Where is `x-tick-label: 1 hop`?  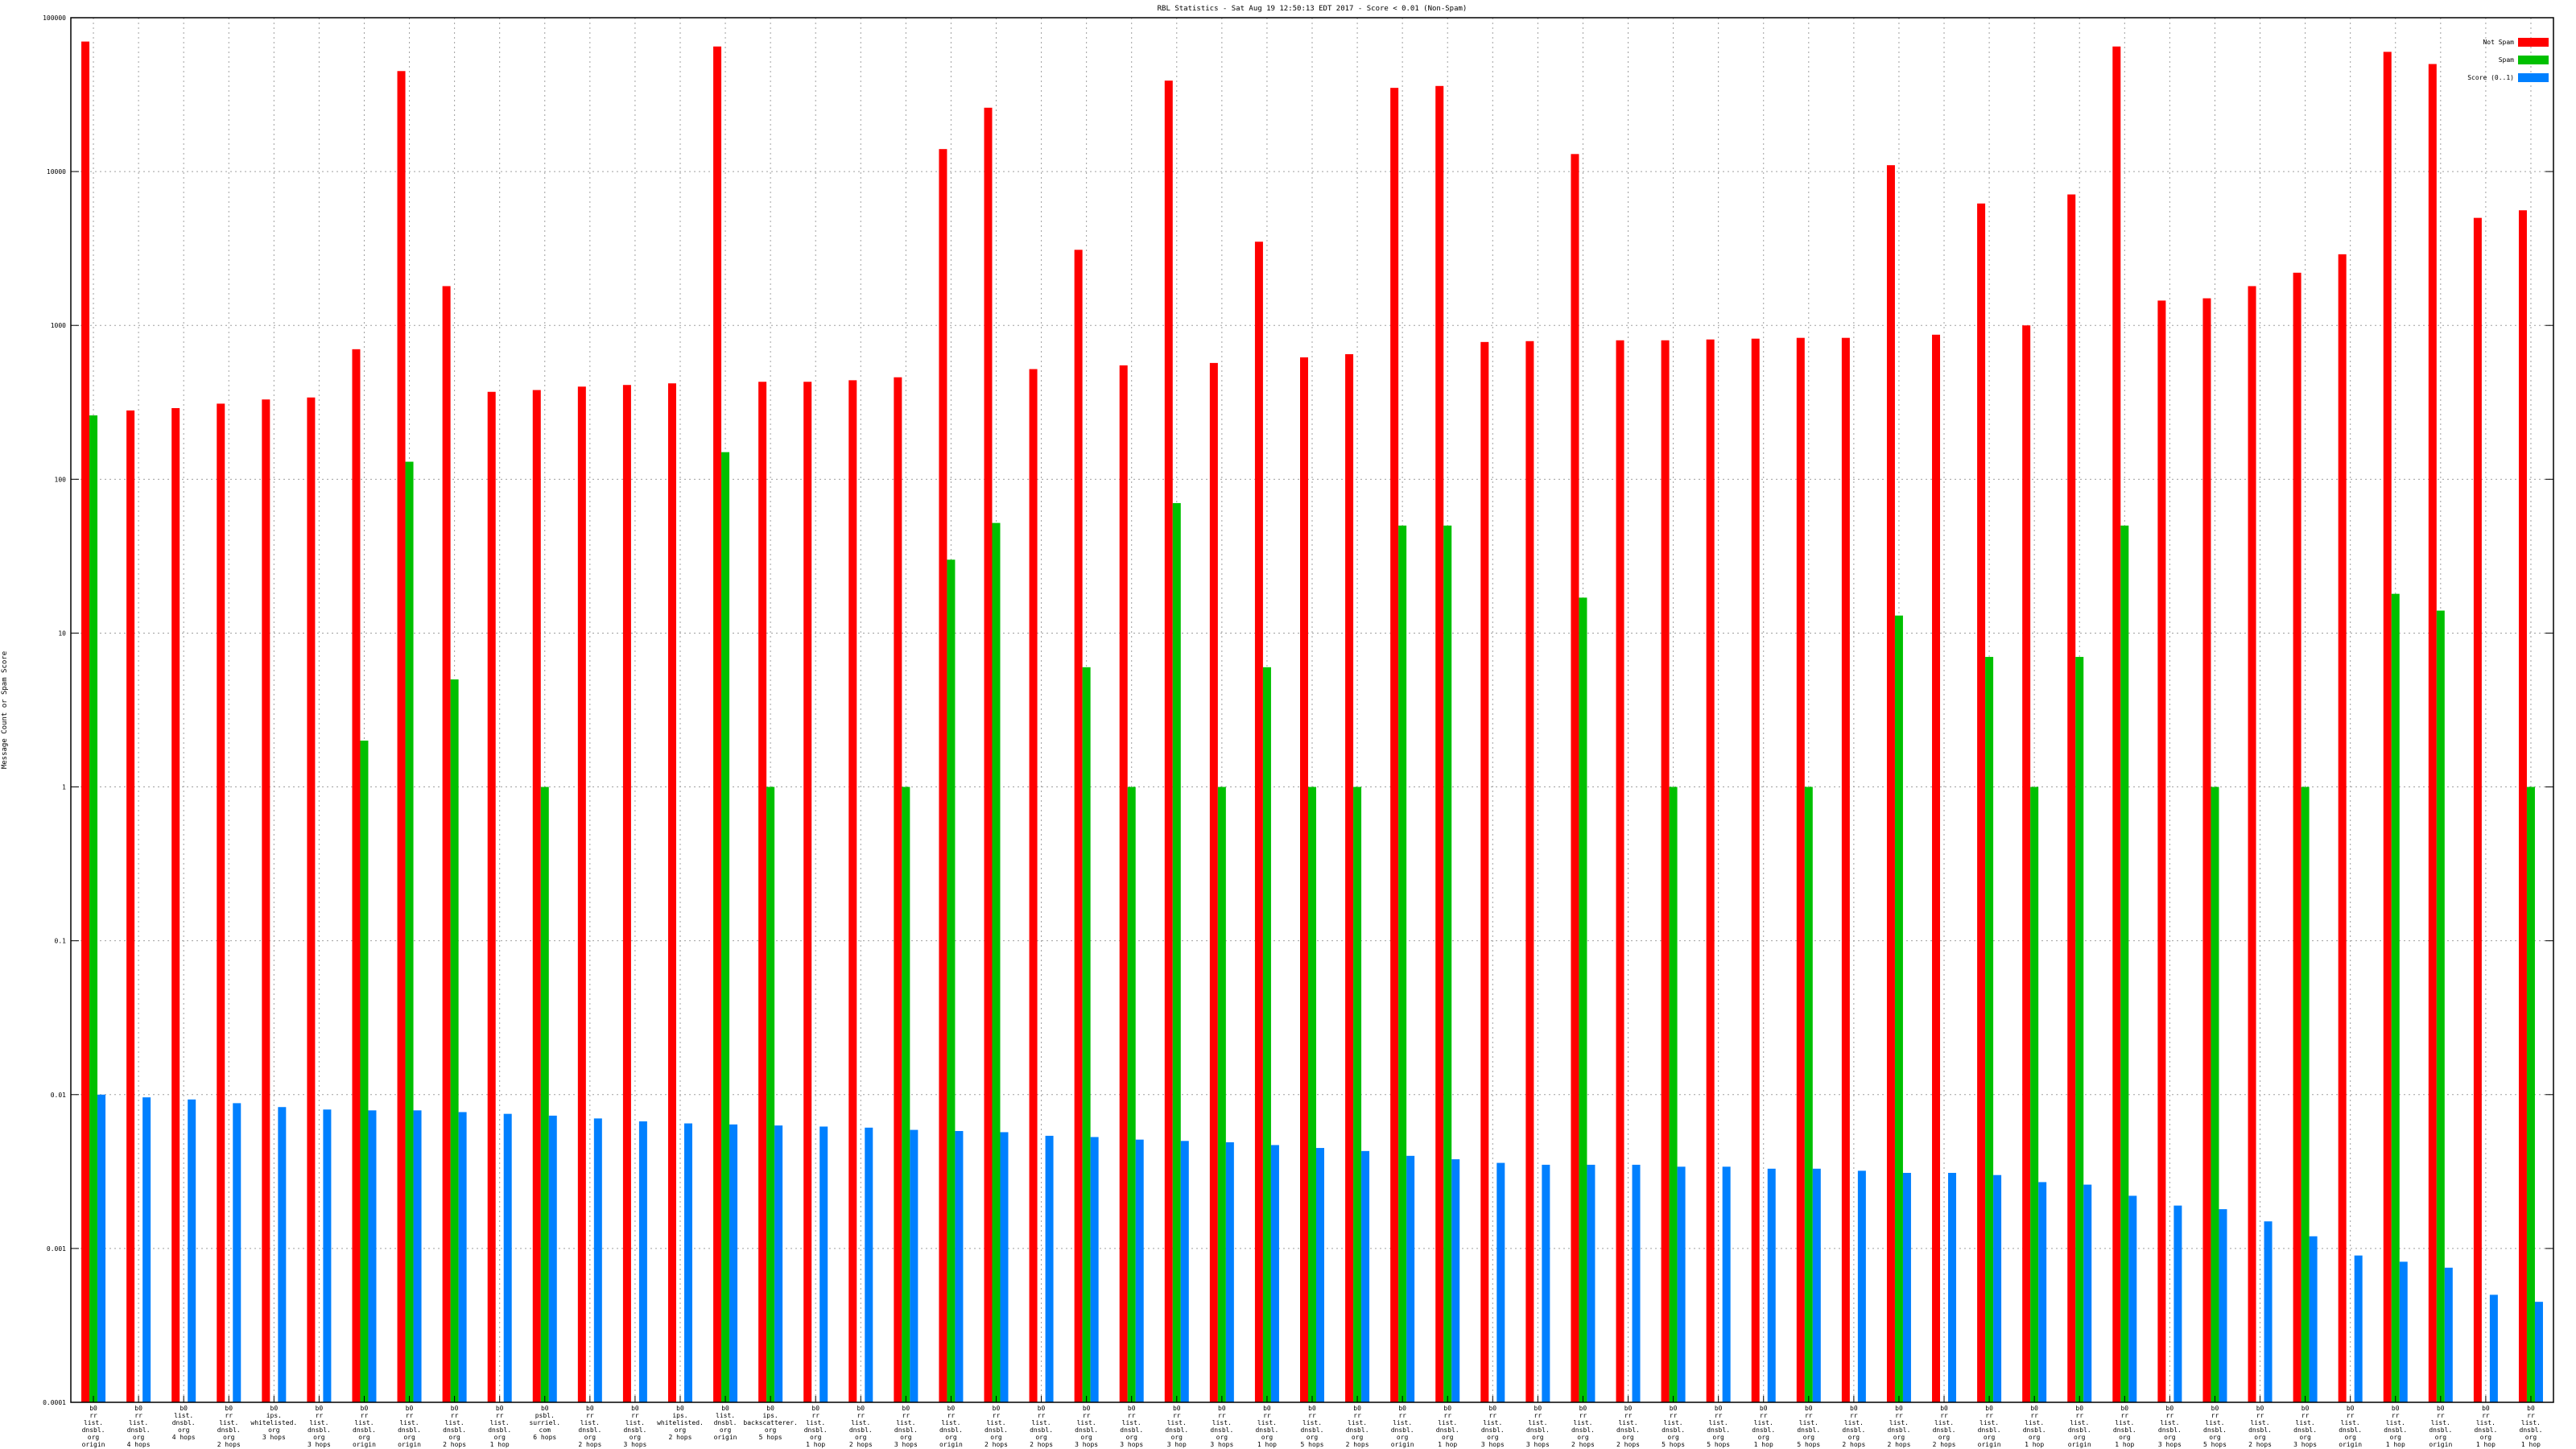
x-tick-label: 1 hop is located at coordinates (2395, 1444).